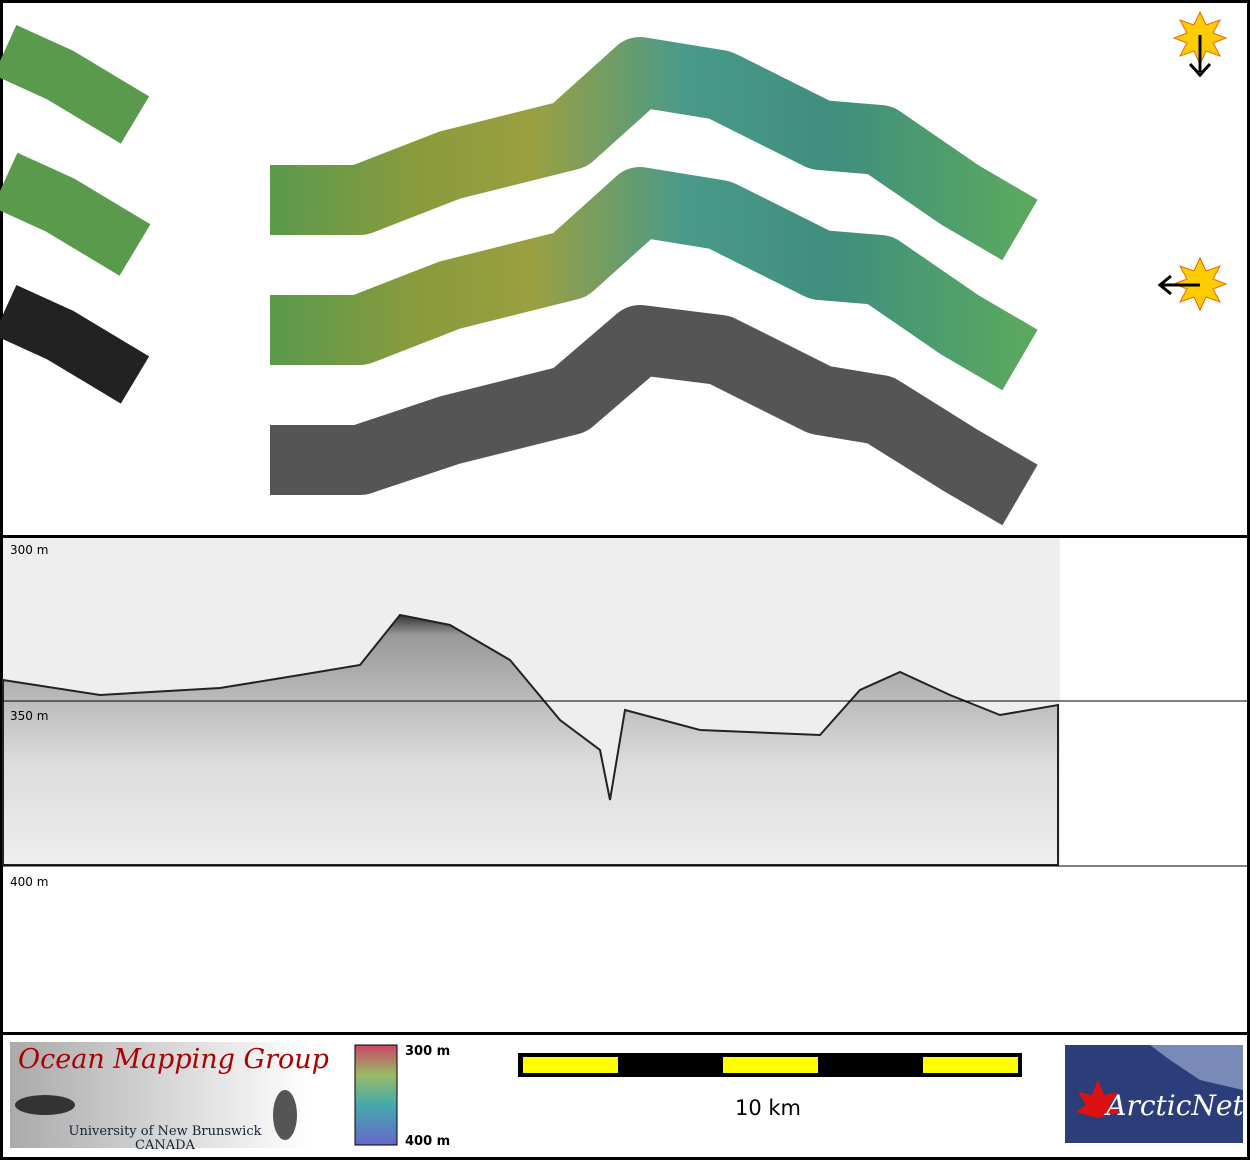 This screenshot has height=1160, width=1250. What do you see at coordinates (165, 1131) in the screenshot?
I see `logo-university: University of New Brunswick` at bounding box center [165, 1131].